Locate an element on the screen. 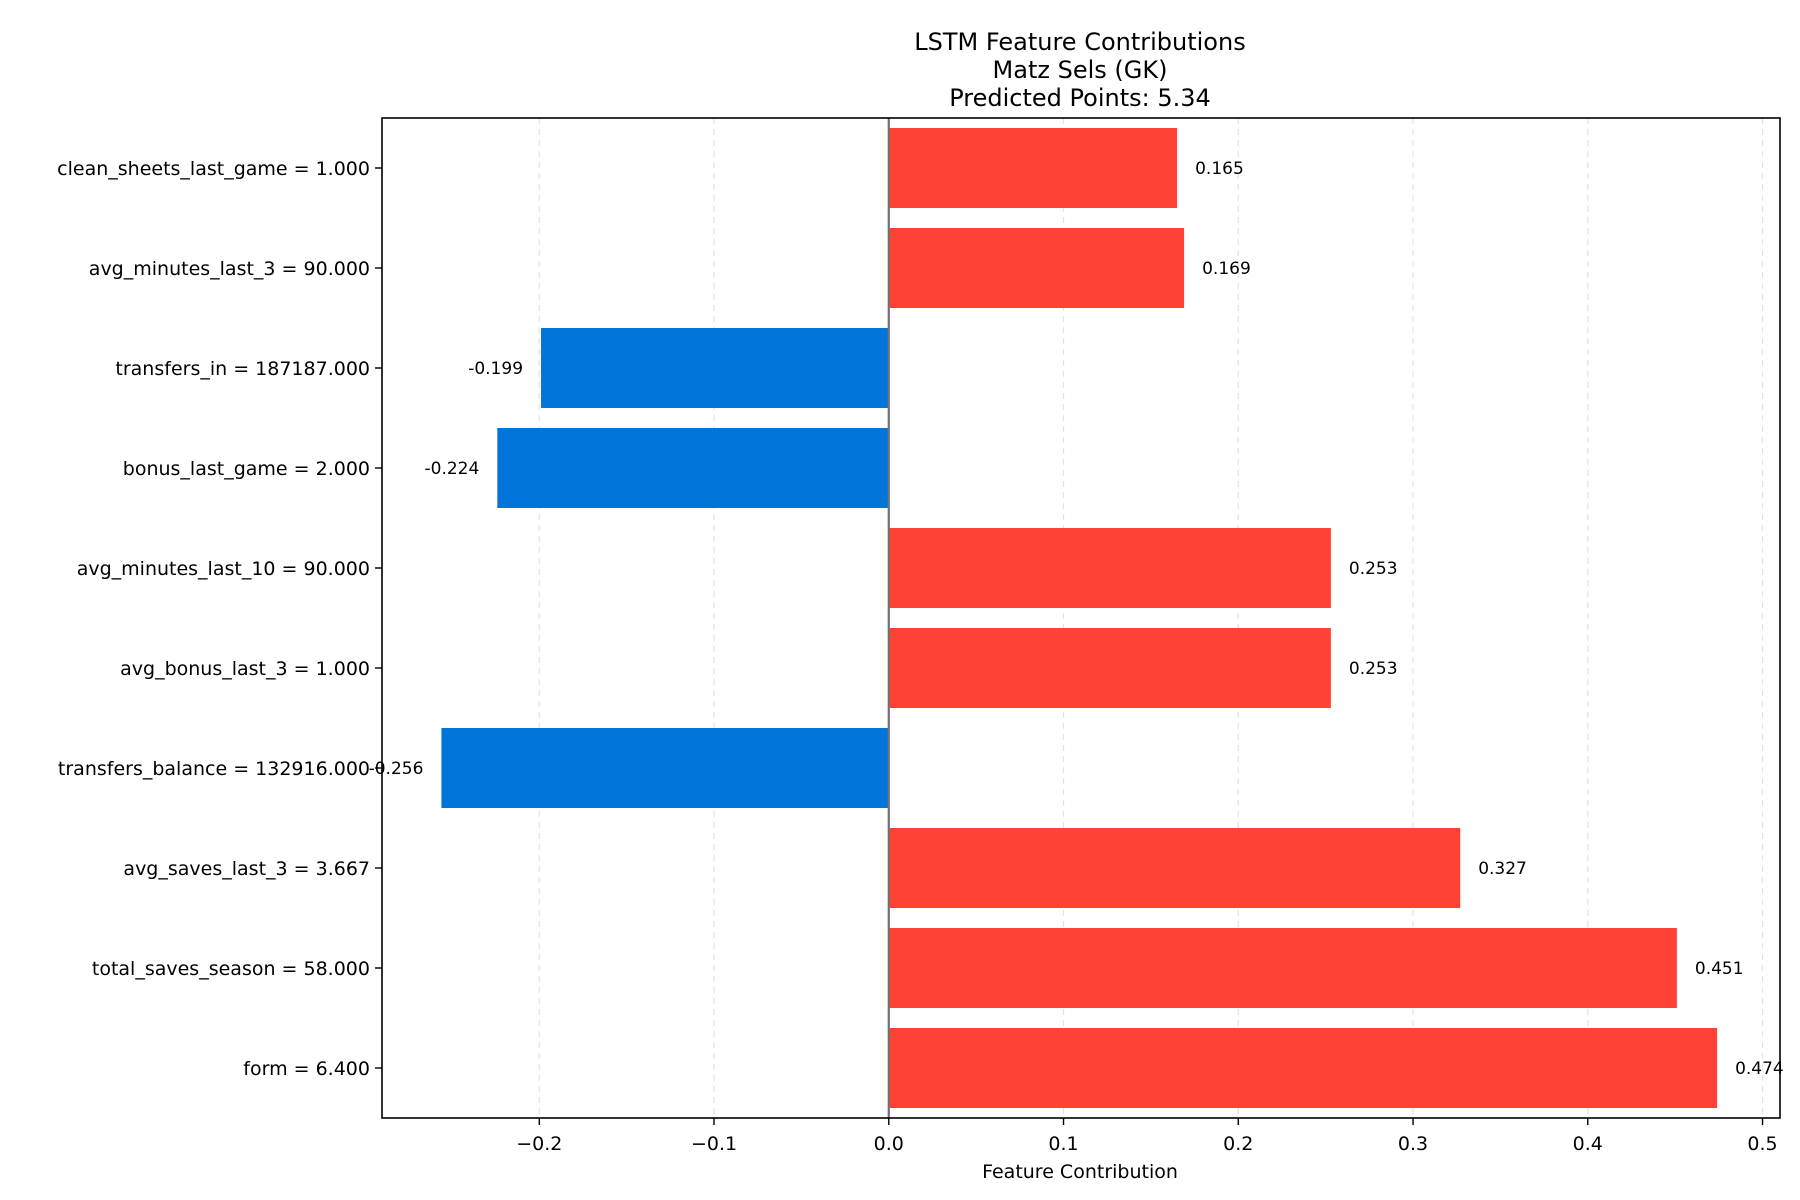 This screenshot has width=1800, height=1200. value-label-9: 0.474 is located at coordinates (1759, 1069).